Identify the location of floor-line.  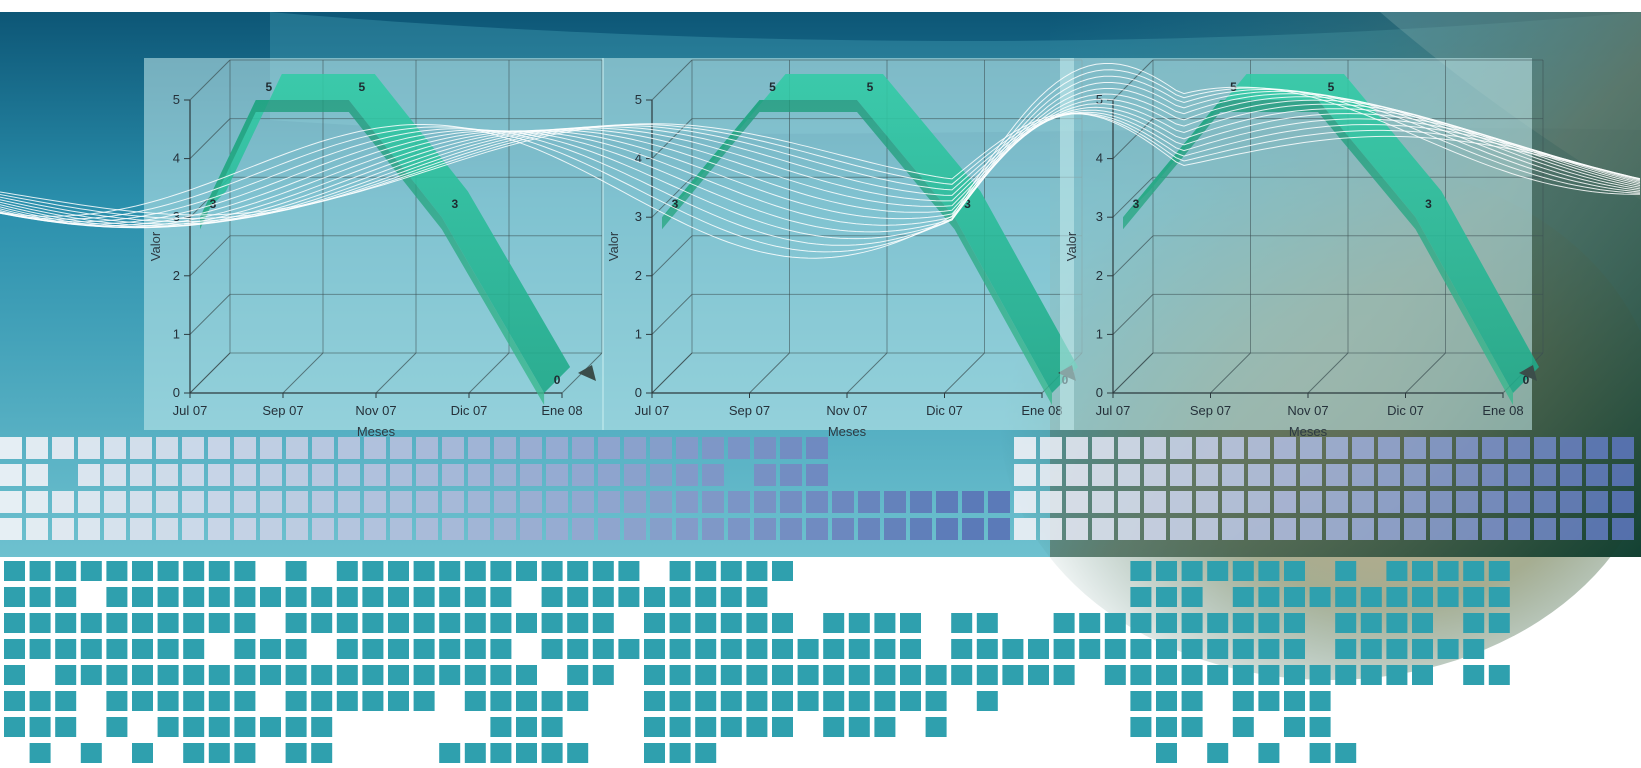
(1230, 373).